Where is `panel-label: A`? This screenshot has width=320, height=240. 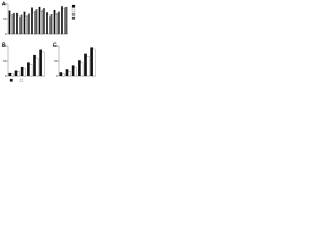 panel-label: A is located at coordinates (4, 4).